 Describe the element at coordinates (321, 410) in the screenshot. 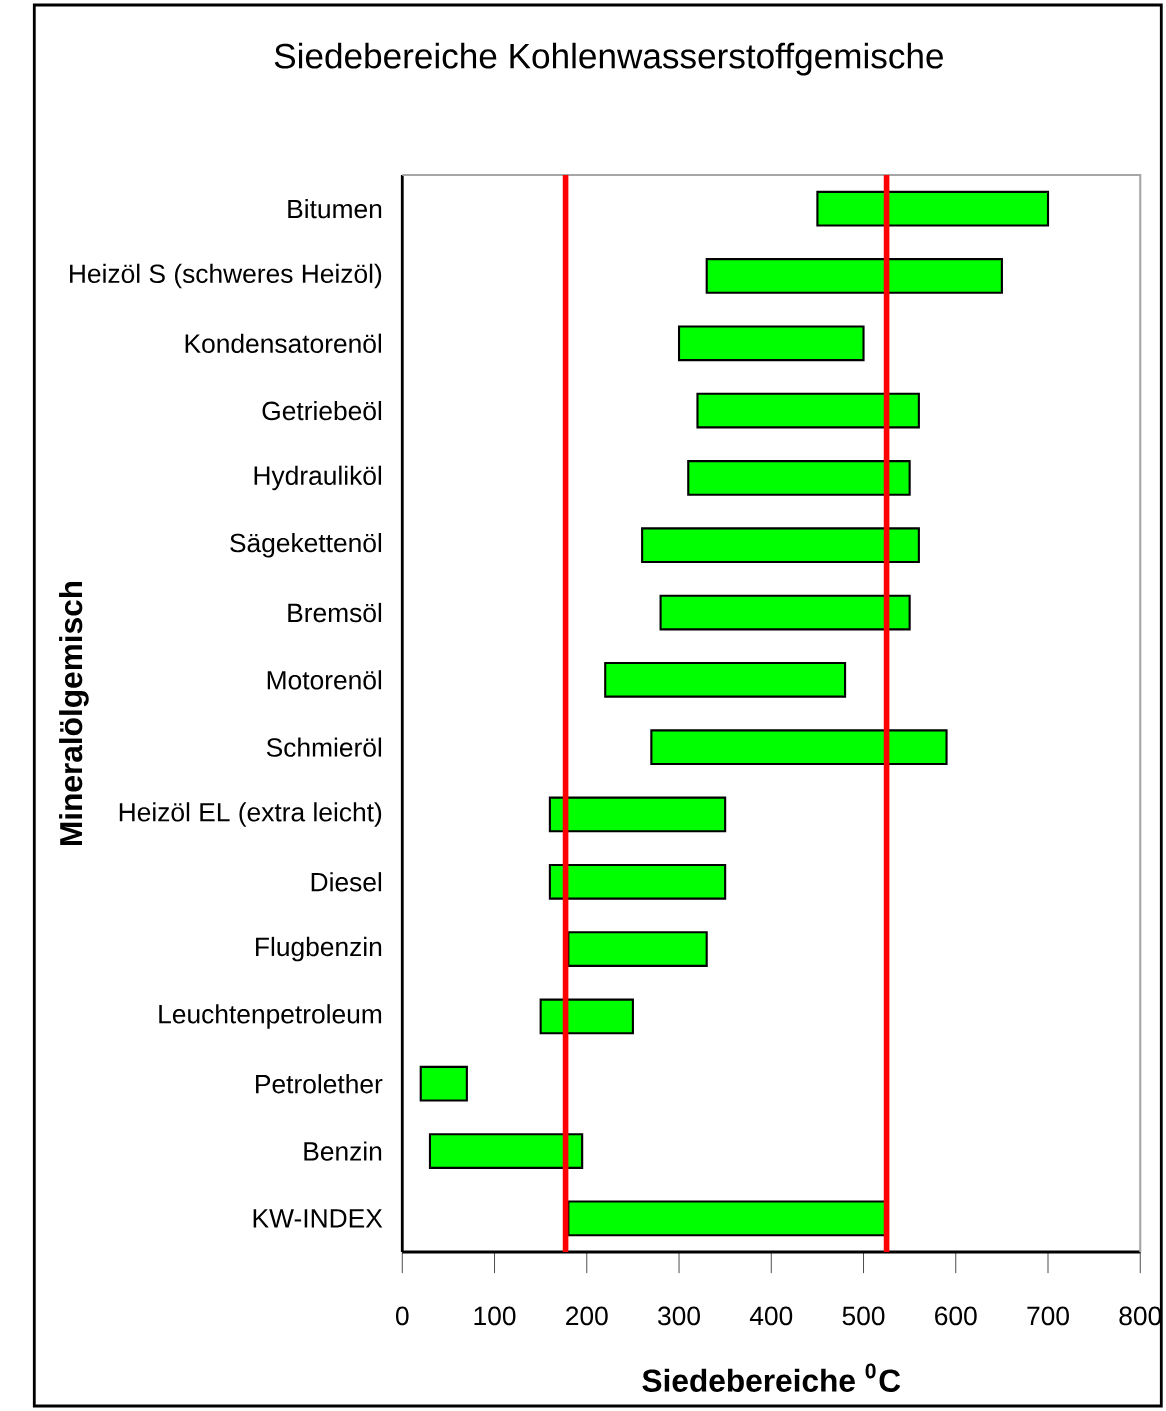

I see `y-tick-label: Getriebeöl` at that location.